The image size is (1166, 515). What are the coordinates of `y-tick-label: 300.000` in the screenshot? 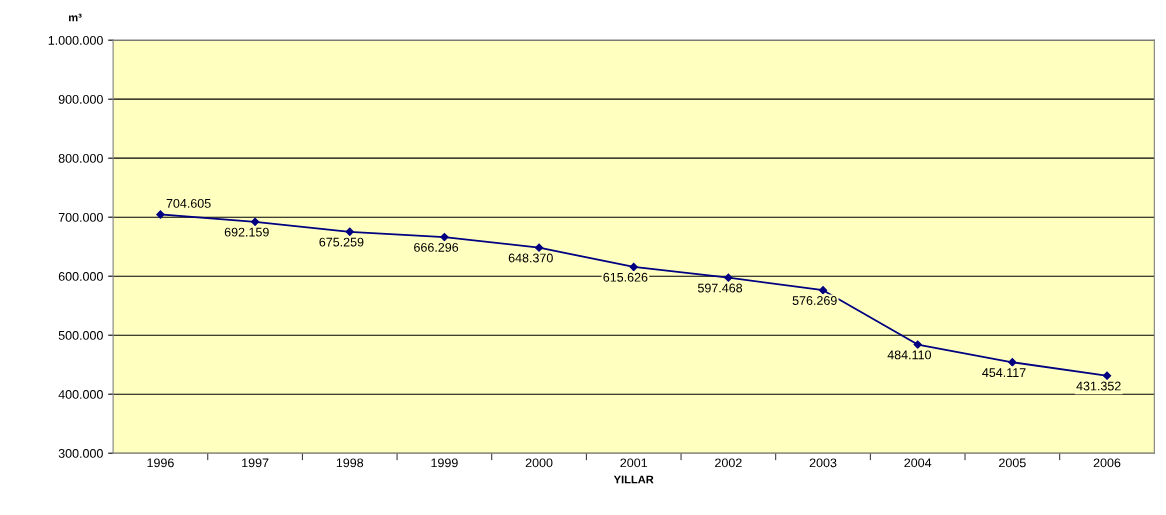 It's located at (80, 453).